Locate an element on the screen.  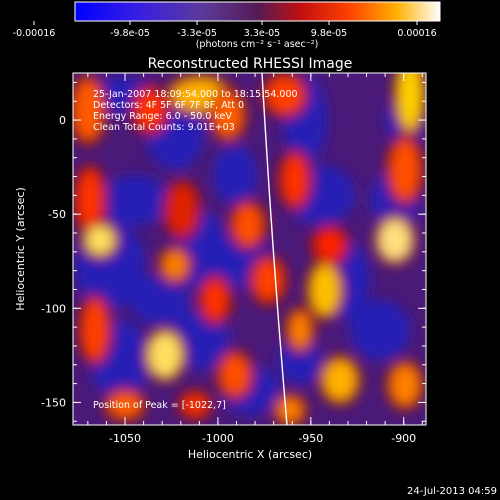
x-tick-label: -1050 is located at coordinates (125, 438).